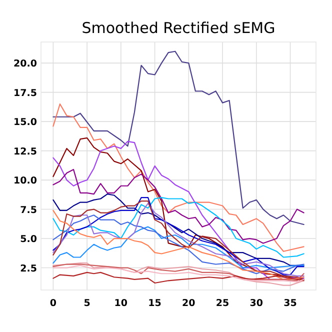 The height and width of the screenshot is (332, 332). What do you see at coordinates (257, 303) in the screenshot?
I see `x-tick-label: 30` at bounding box center [257, 303].